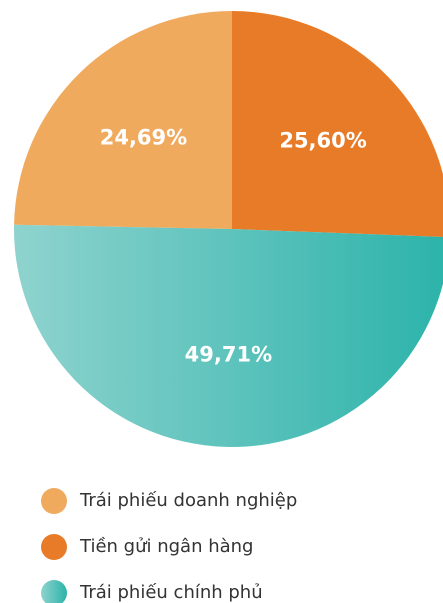 The height and width of the screenshot is (603, 443). What do you see at coordinates (143, 138) in the screenshot?
I see `data-label: 24,69%` at bounding box center [143, 138].